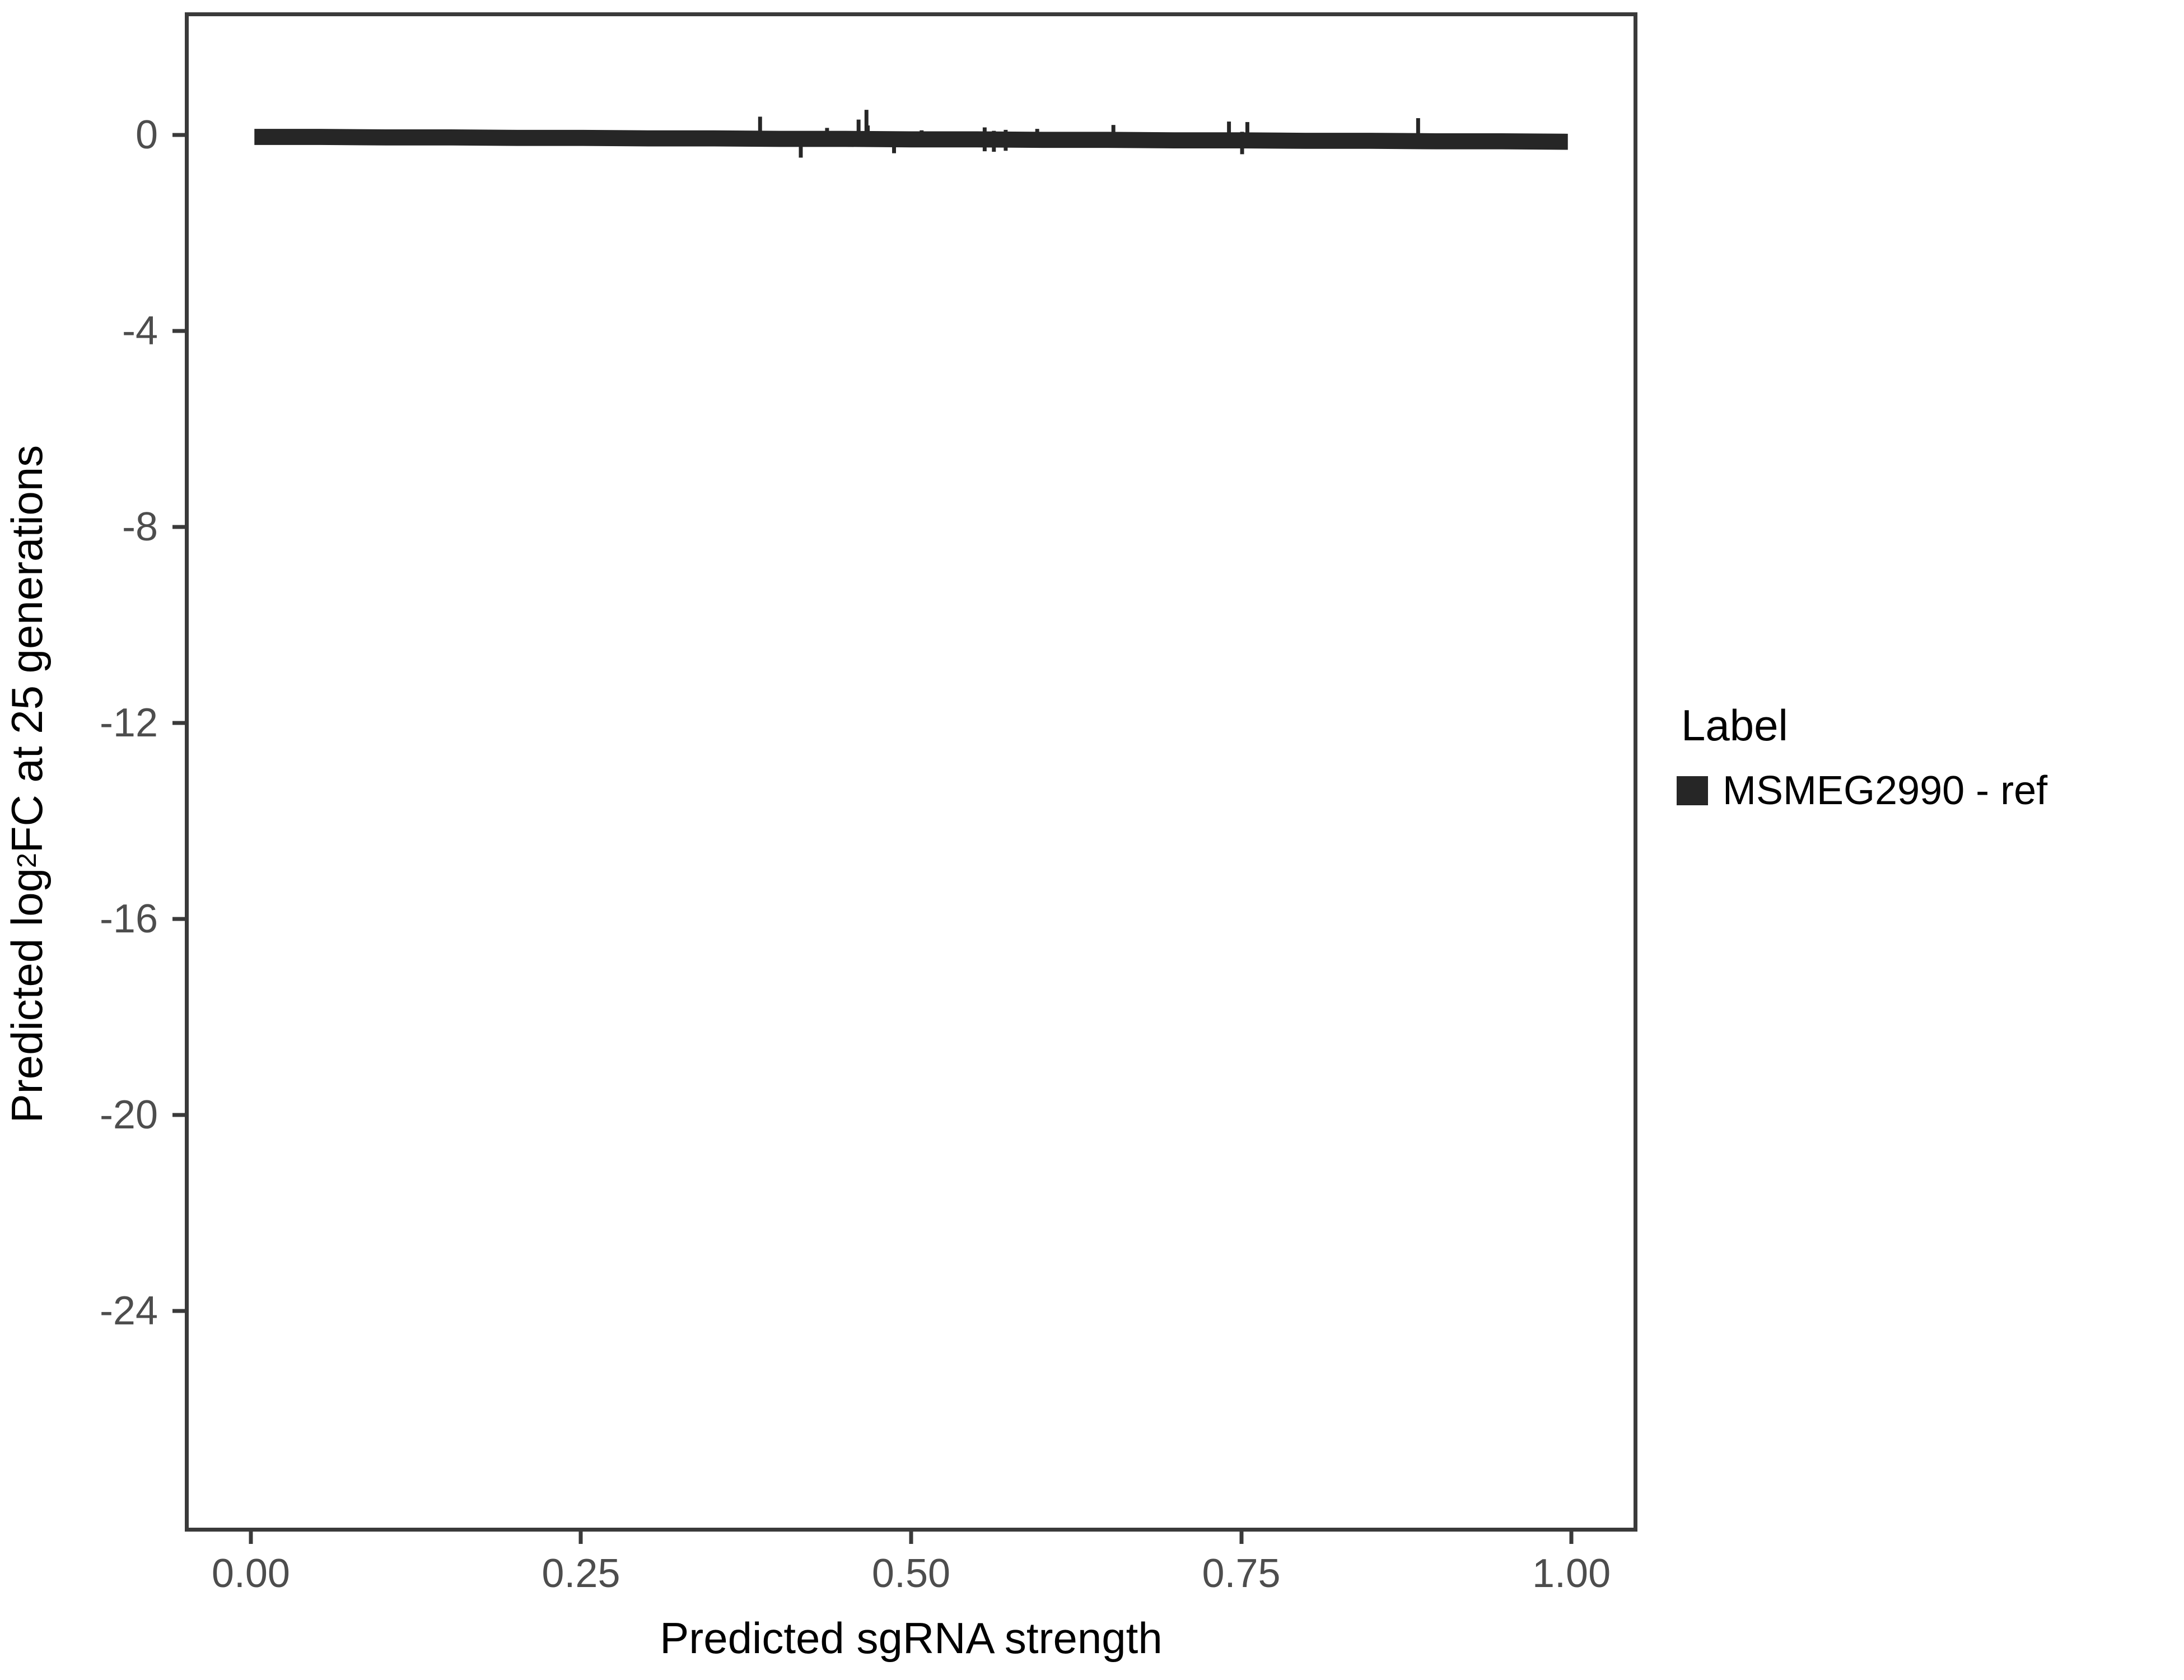  Describe the element at coordinates (912, 1638) in the screenshot. I see `x-axis-title: Predicted sgRNA strength` at that location.